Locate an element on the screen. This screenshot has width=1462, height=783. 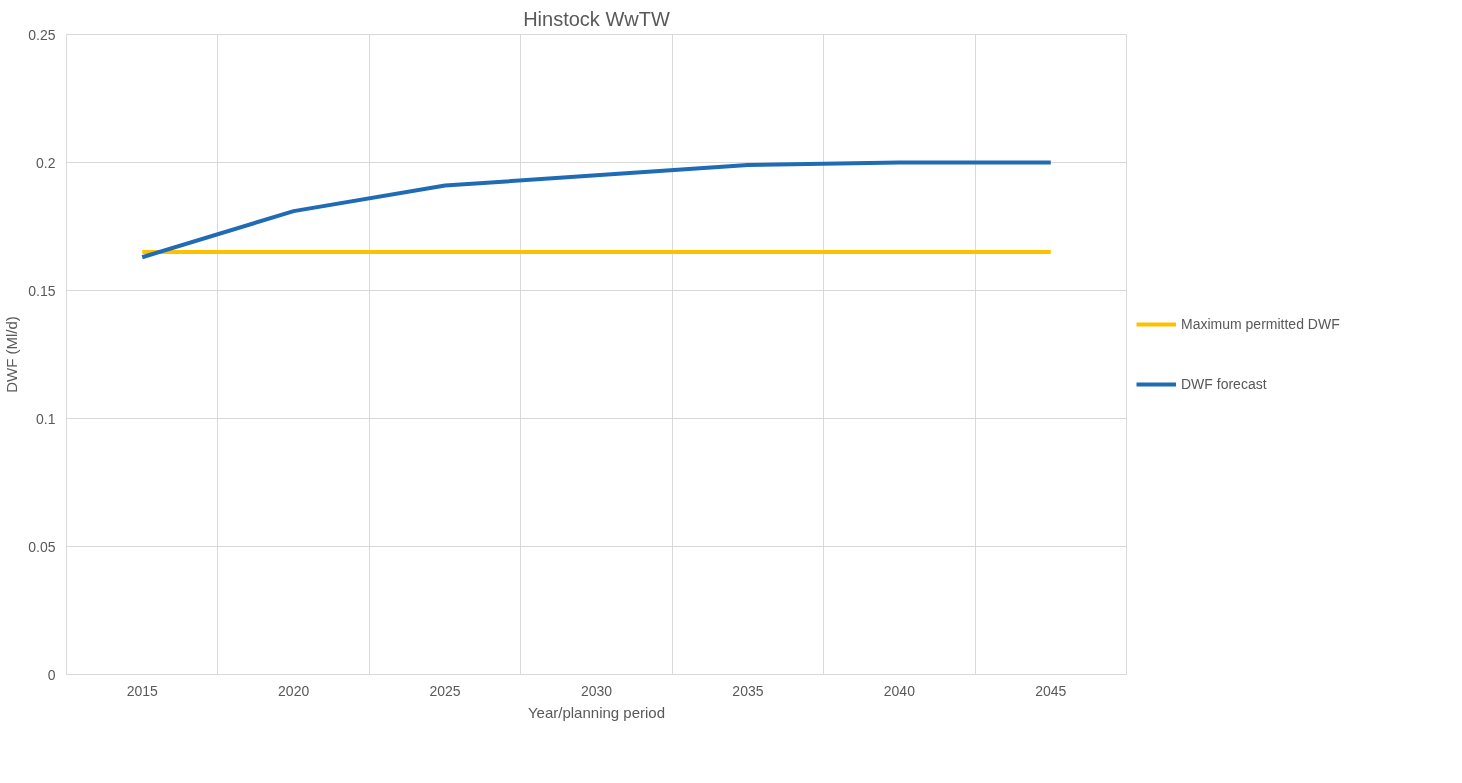
line-series is located at coordinates (596, 210).